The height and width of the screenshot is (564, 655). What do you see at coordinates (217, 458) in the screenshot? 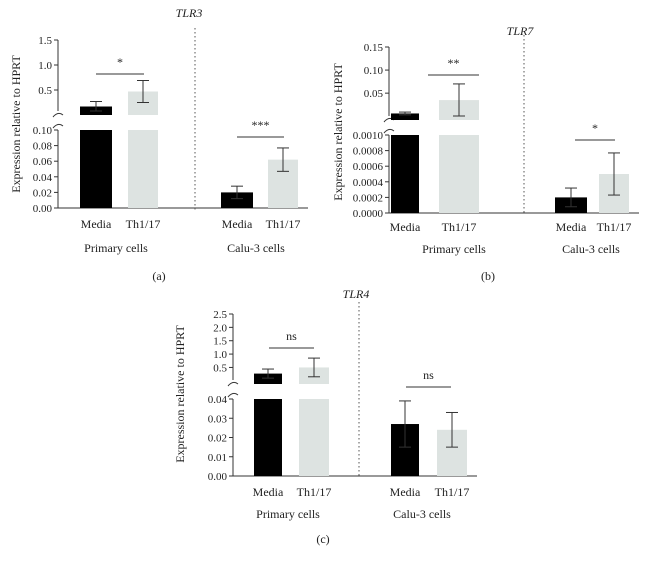
I see `y-tick-label: 0.01` at bounding box center [217, 458].